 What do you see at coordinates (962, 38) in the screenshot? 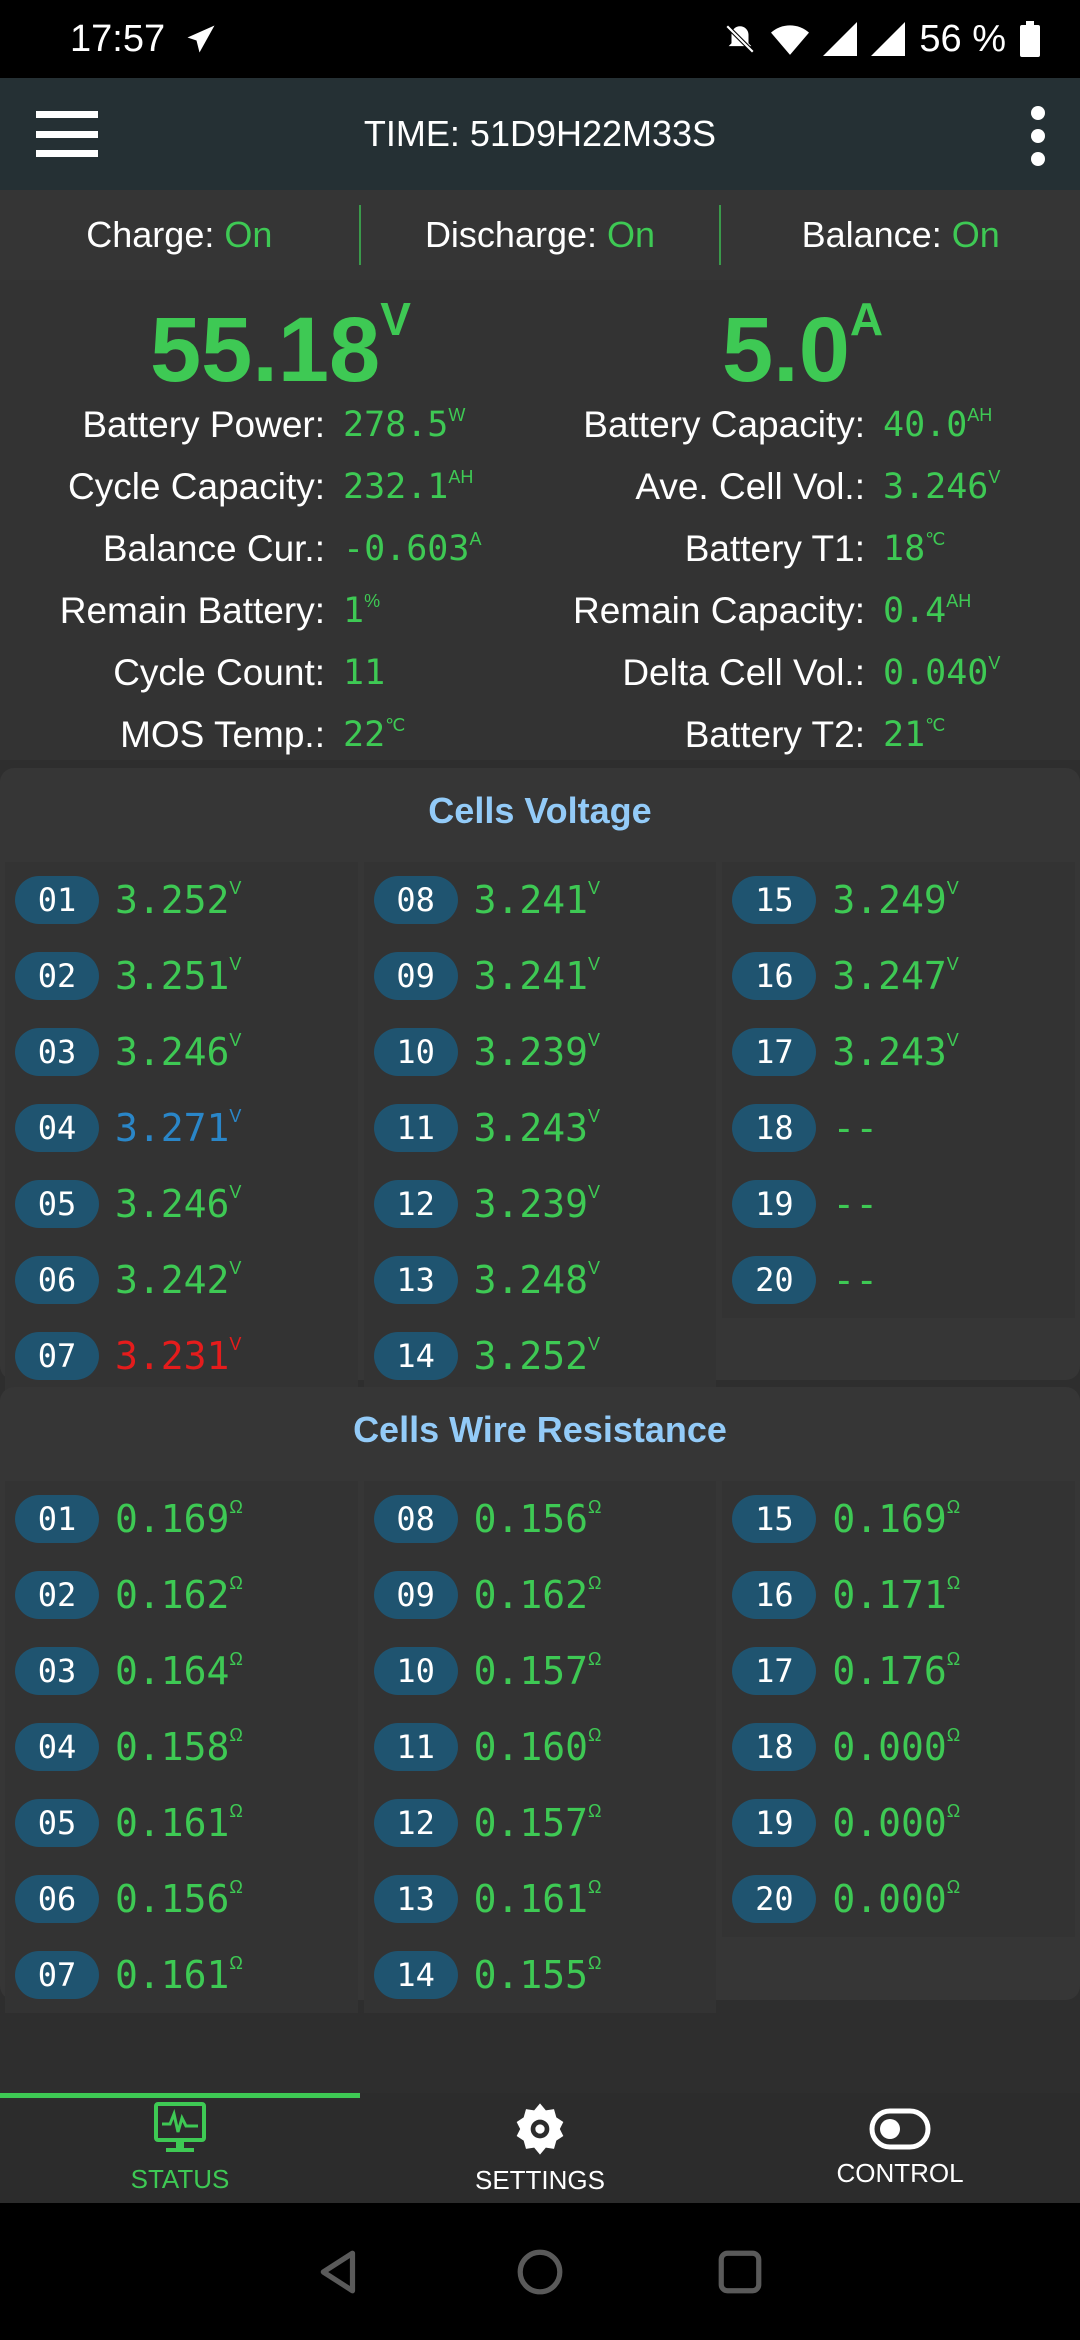
I see `battery-percent: 56 %` at bounding box center [962, 38].